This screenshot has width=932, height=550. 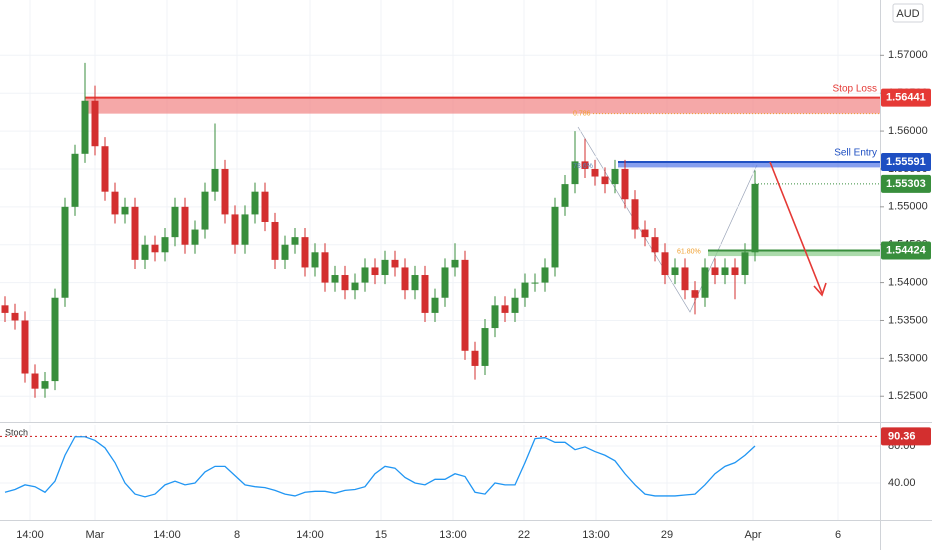 What do you see at coordinates (902, 436) in the screenshot?
I see `price-label: 90.36` at bounding box center [902, 436].